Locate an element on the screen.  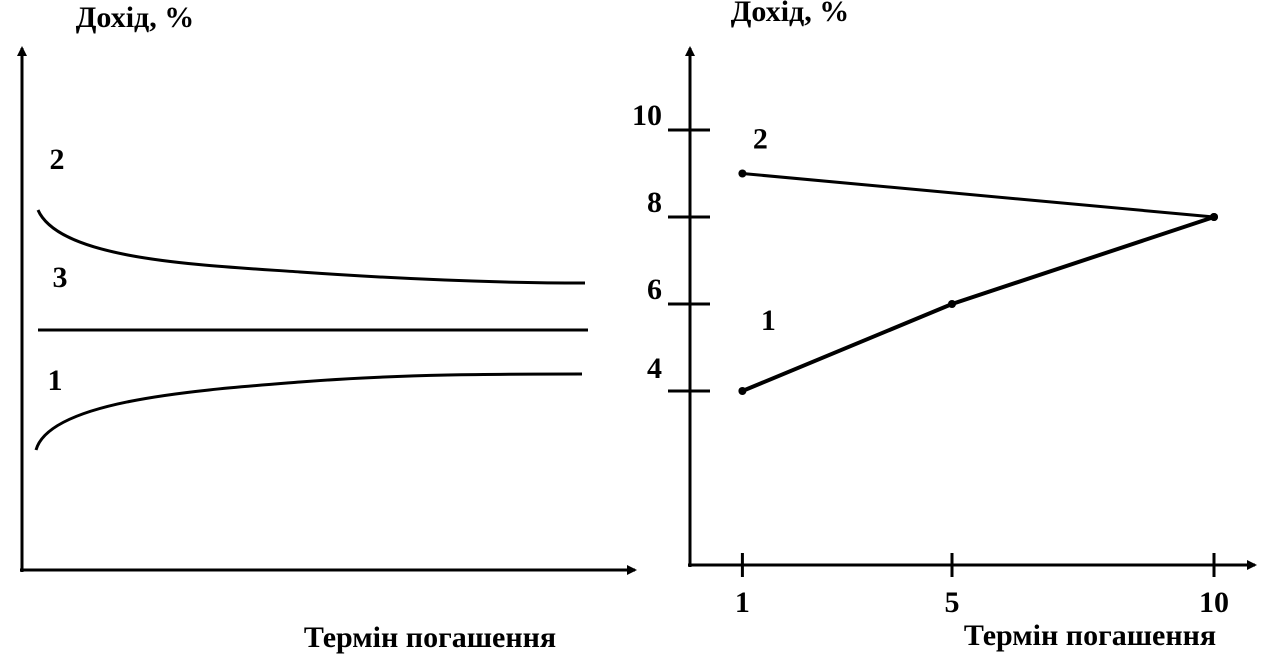
x-tick-label: 1 is located at coordinates (742, 602).